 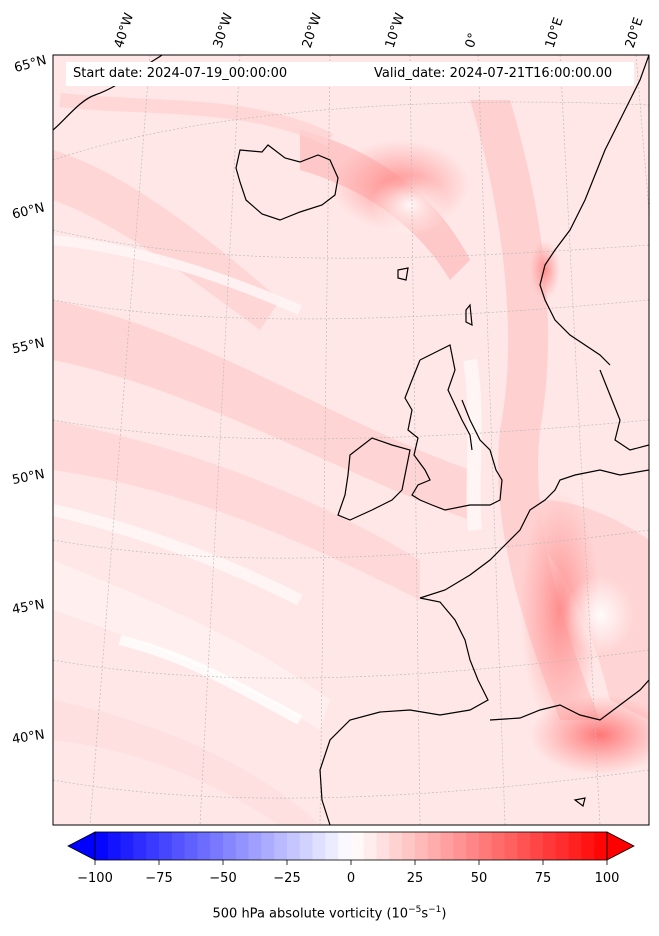 What do you see at coordinates (493, 73) in the screenshot?
I see `valid-date-text: Valid_date: 2024-07-21T16:00:00.00` at bounding box center [493, 73].